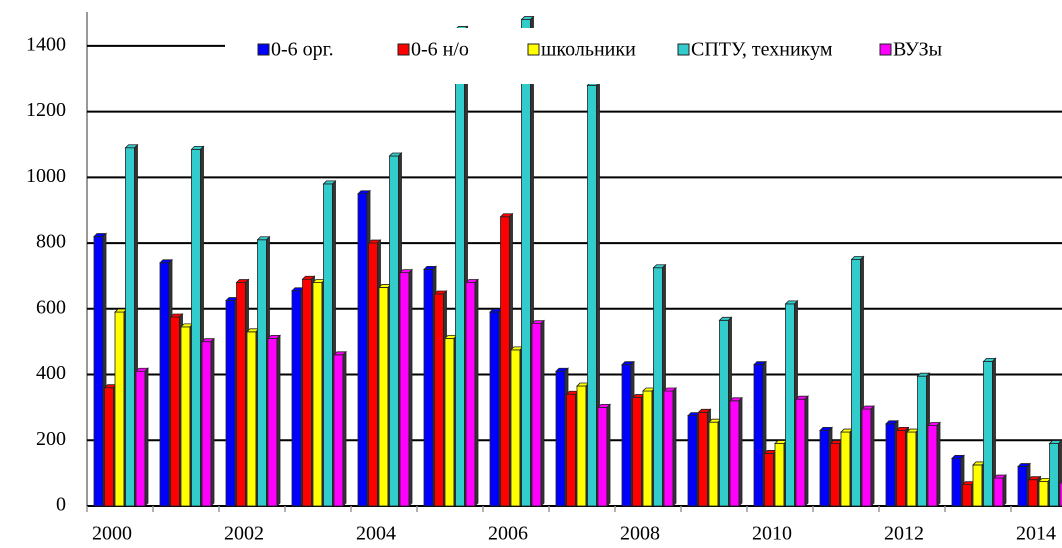 The width and height of the screenshot is (1062, 548). Describe the element at coordinates (917, 50) in the screenshot. I see `legend-label: ВУЗы` at that location.